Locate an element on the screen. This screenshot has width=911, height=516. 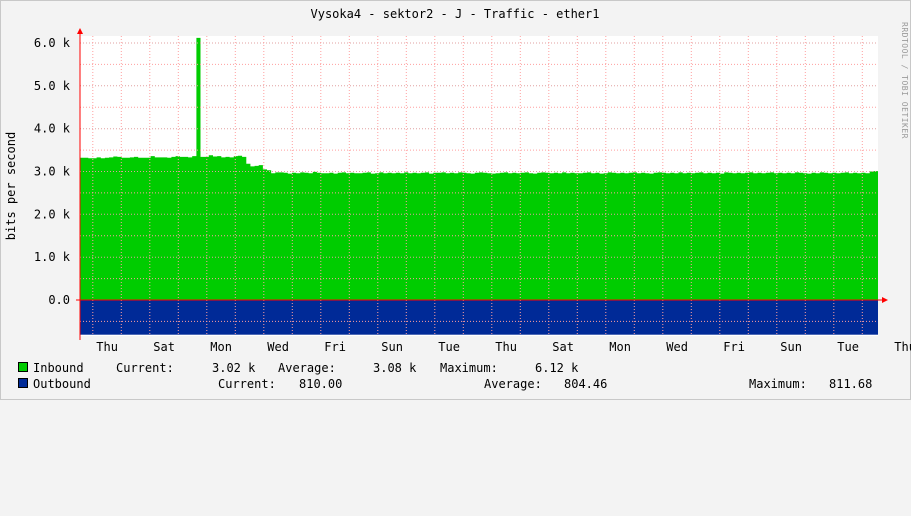
outbound-average-value: 804.46 is located at coordinates (586, 384).